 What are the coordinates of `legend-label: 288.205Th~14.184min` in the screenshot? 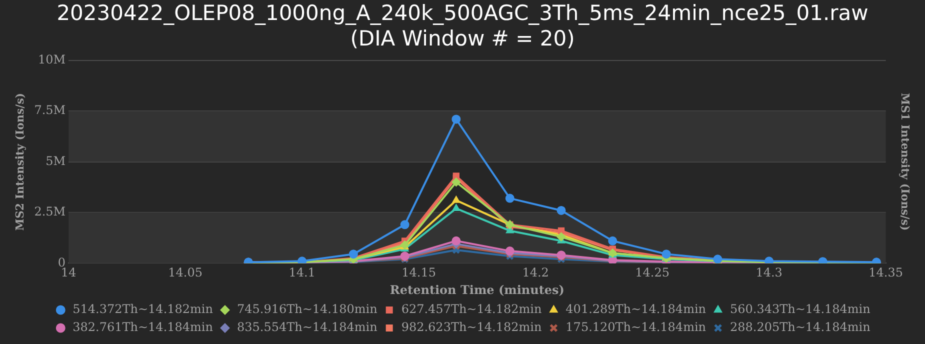 It's located at (800, 327).